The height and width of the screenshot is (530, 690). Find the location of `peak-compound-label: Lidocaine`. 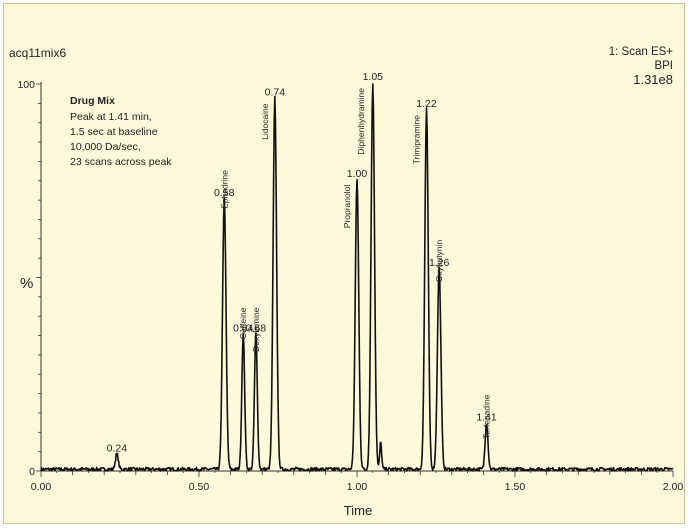

peak-compound-label: Lidocaine is located at coordinates (265, 121).